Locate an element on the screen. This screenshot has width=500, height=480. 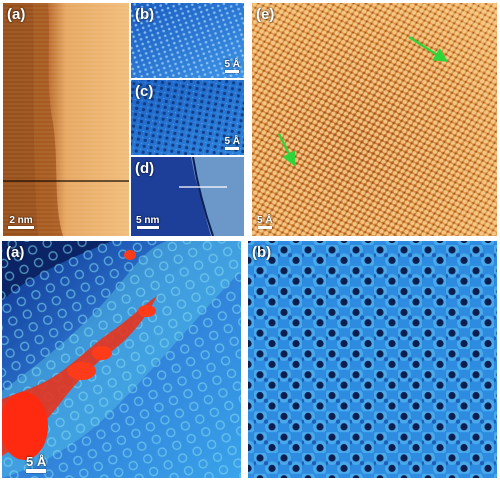
panel-c-top: (c) 5 Å is located at coordinates (187, 117).